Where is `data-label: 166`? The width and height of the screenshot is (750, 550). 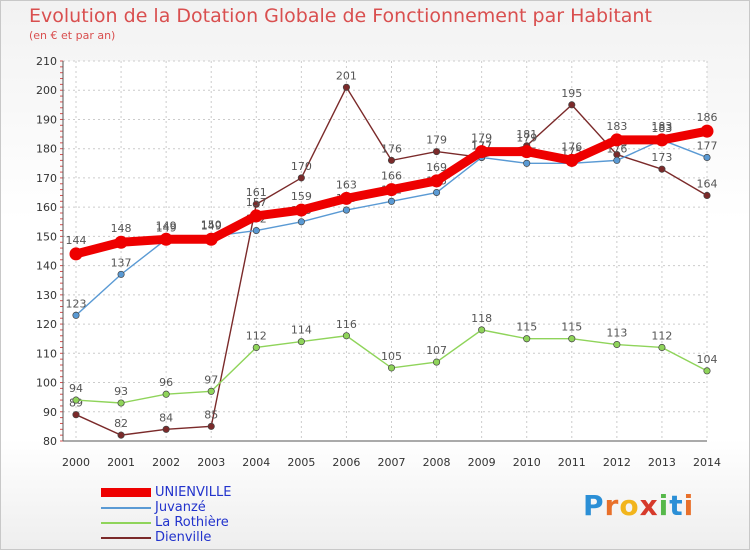
data-label: 166 is located at coordinates (391, 176).